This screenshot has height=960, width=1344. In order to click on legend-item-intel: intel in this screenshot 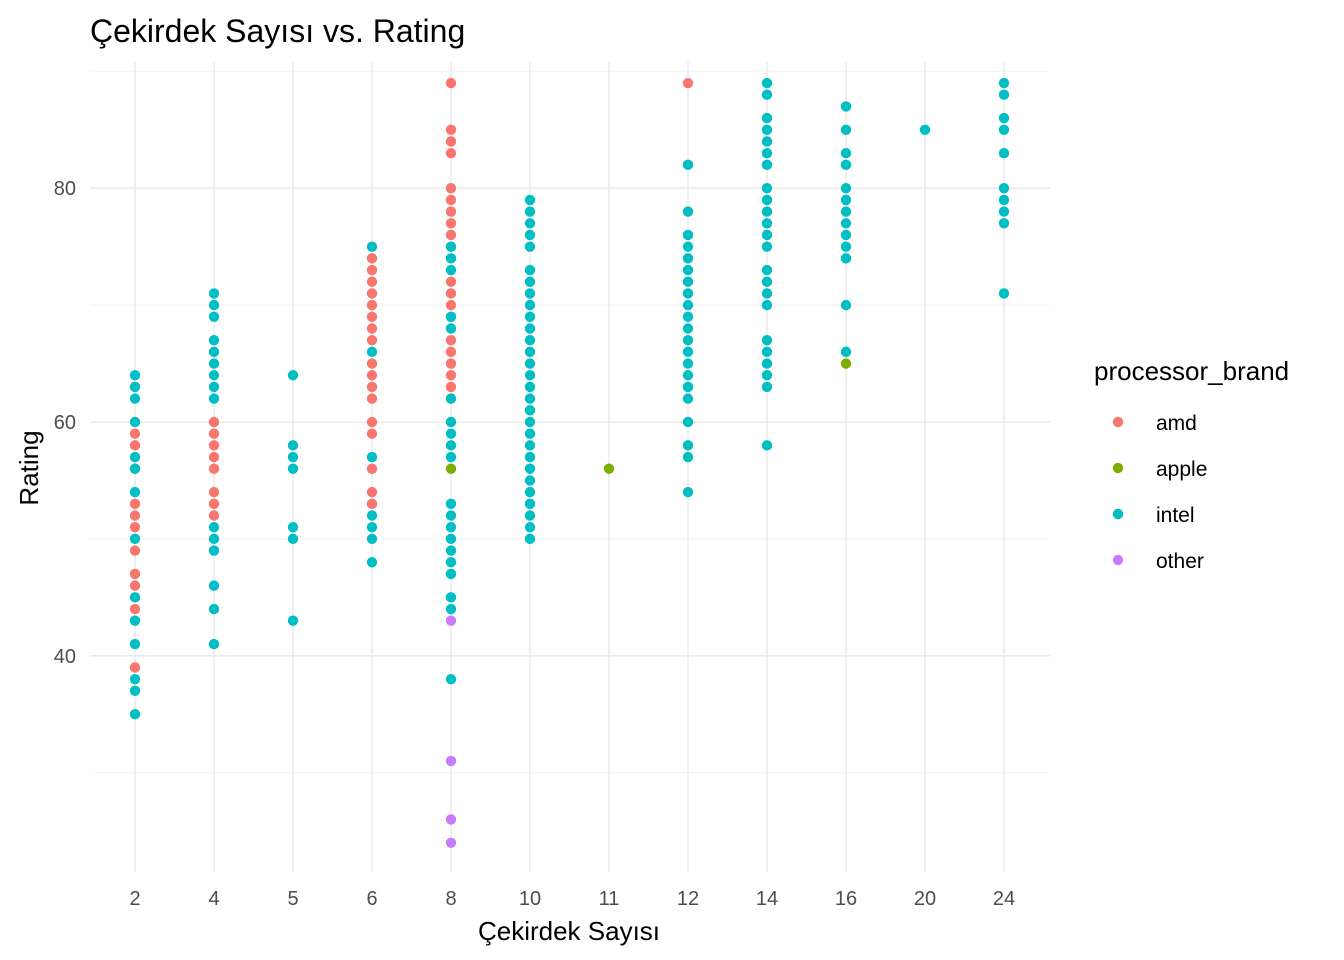, I will do `click(1153, 515)`.